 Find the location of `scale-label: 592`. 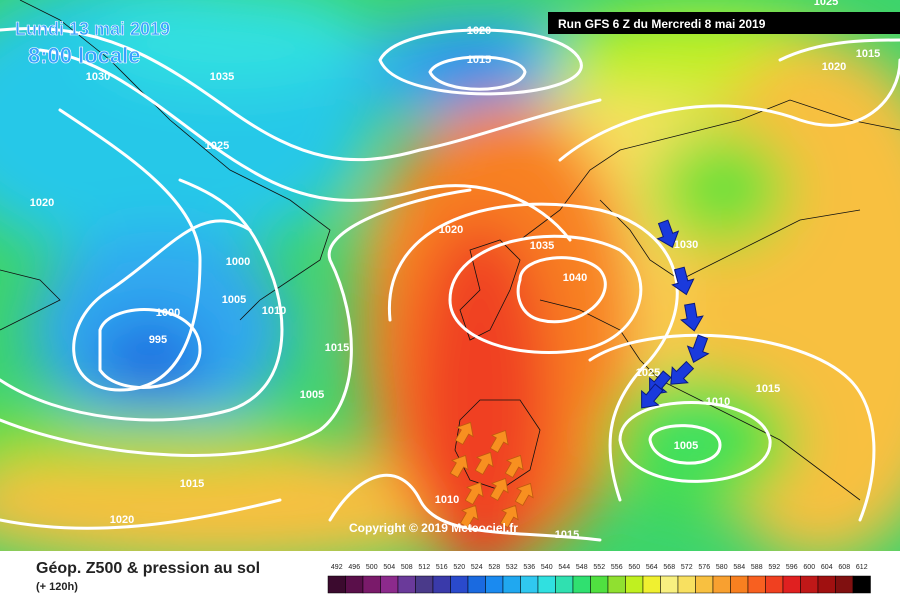

scale-label: 592 is located at coordinates (774, 567).